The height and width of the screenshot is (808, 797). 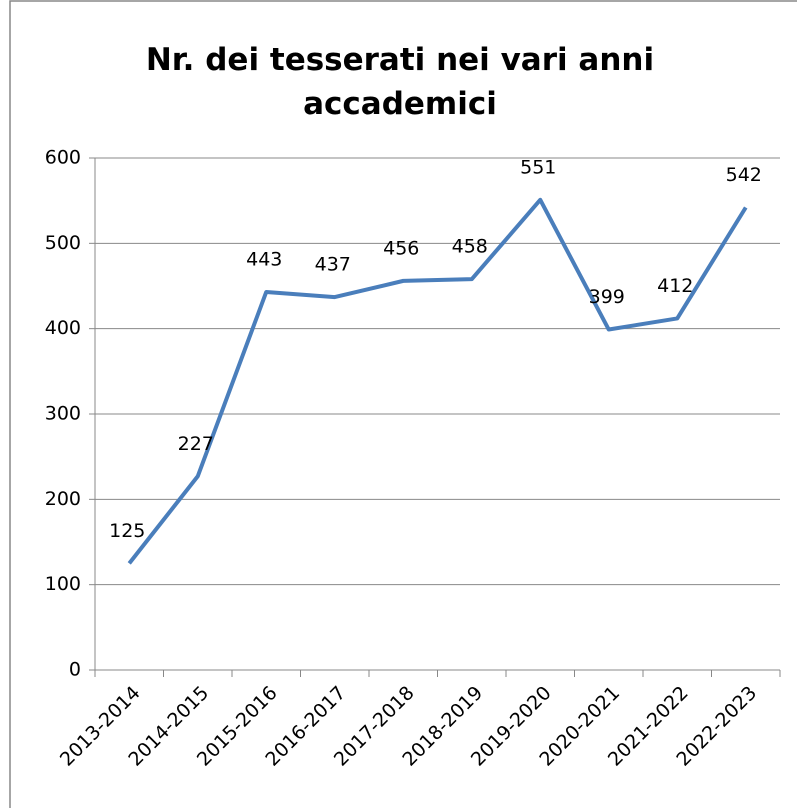 I want to click on data-label: 399, so click(x=607, y=297).